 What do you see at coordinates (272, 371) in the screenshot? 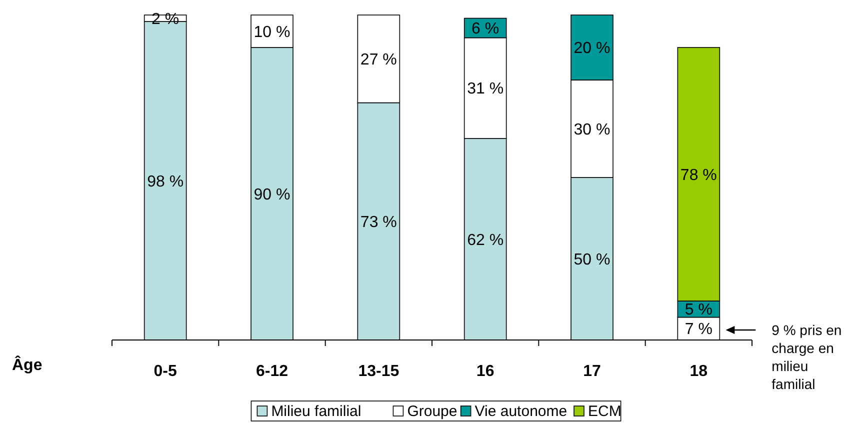
I see `x-tick-label: 6-12` at bounding box center [272, 371].